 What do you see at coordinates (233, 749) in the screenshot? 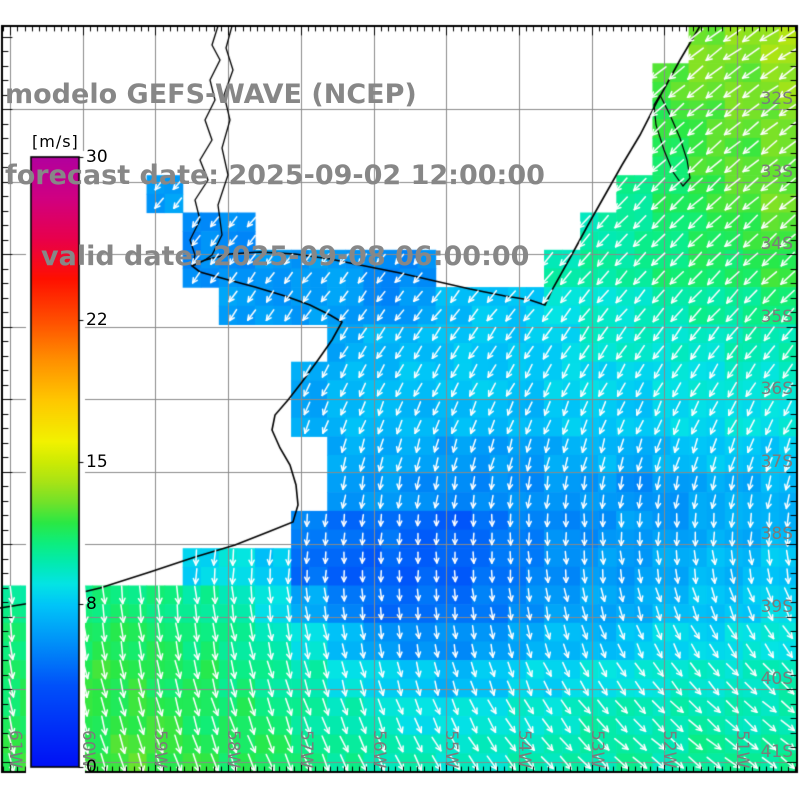
I see `lon-label: 58W` at bounding box center [233, 749].